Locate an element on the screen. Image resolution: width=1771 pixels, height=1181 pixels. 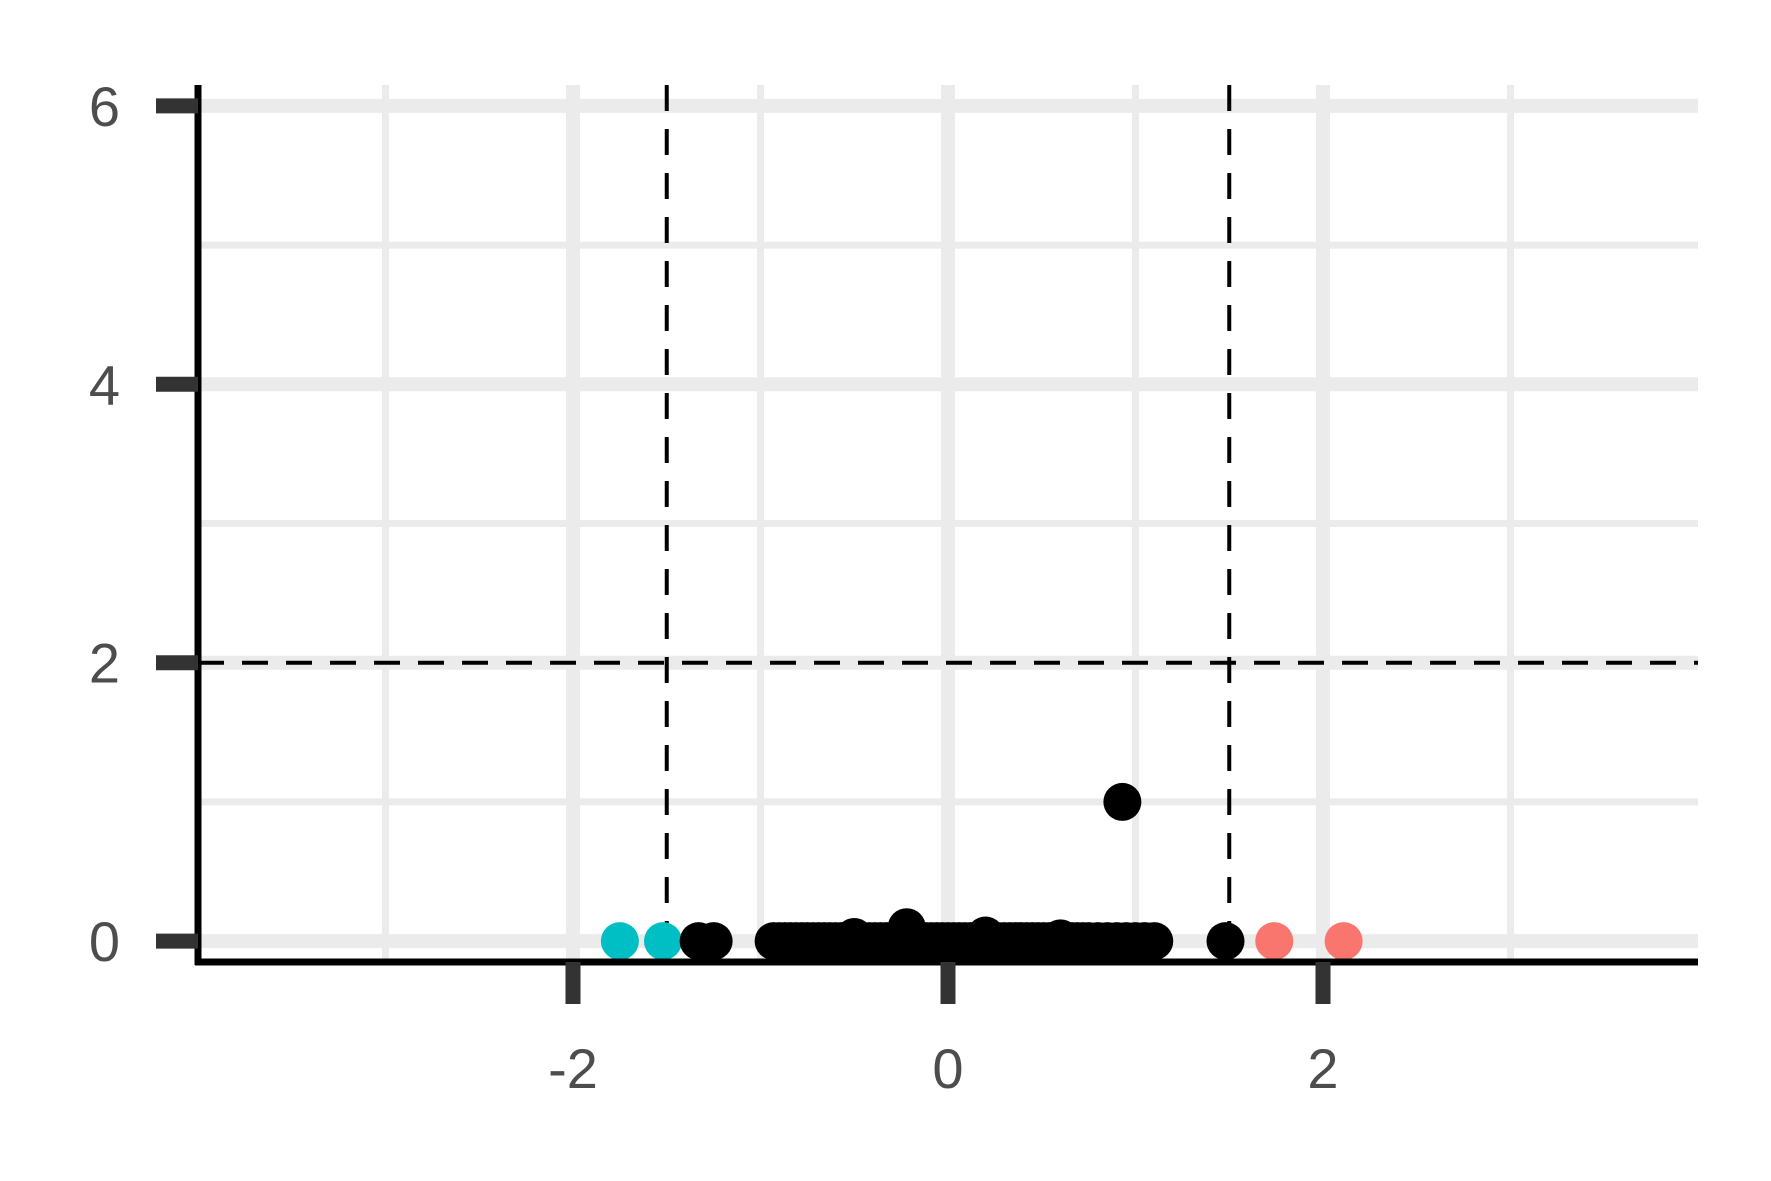
y-tick-label: 0 is located at coordinates (104, 941).